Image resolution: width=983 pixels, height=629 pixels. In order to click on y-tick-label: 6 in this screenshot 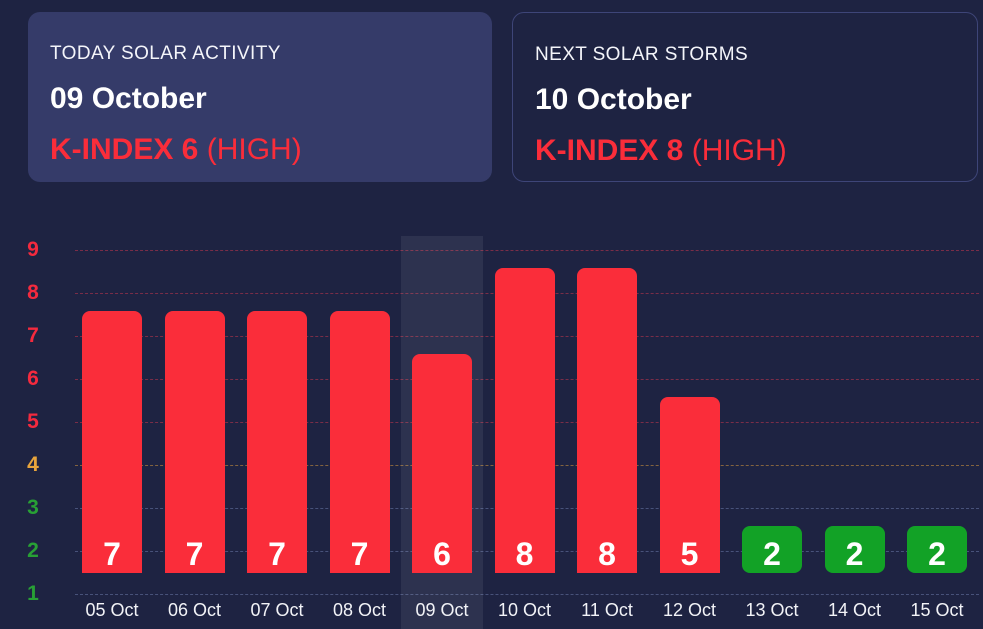, I will do `click(33, 378)`.